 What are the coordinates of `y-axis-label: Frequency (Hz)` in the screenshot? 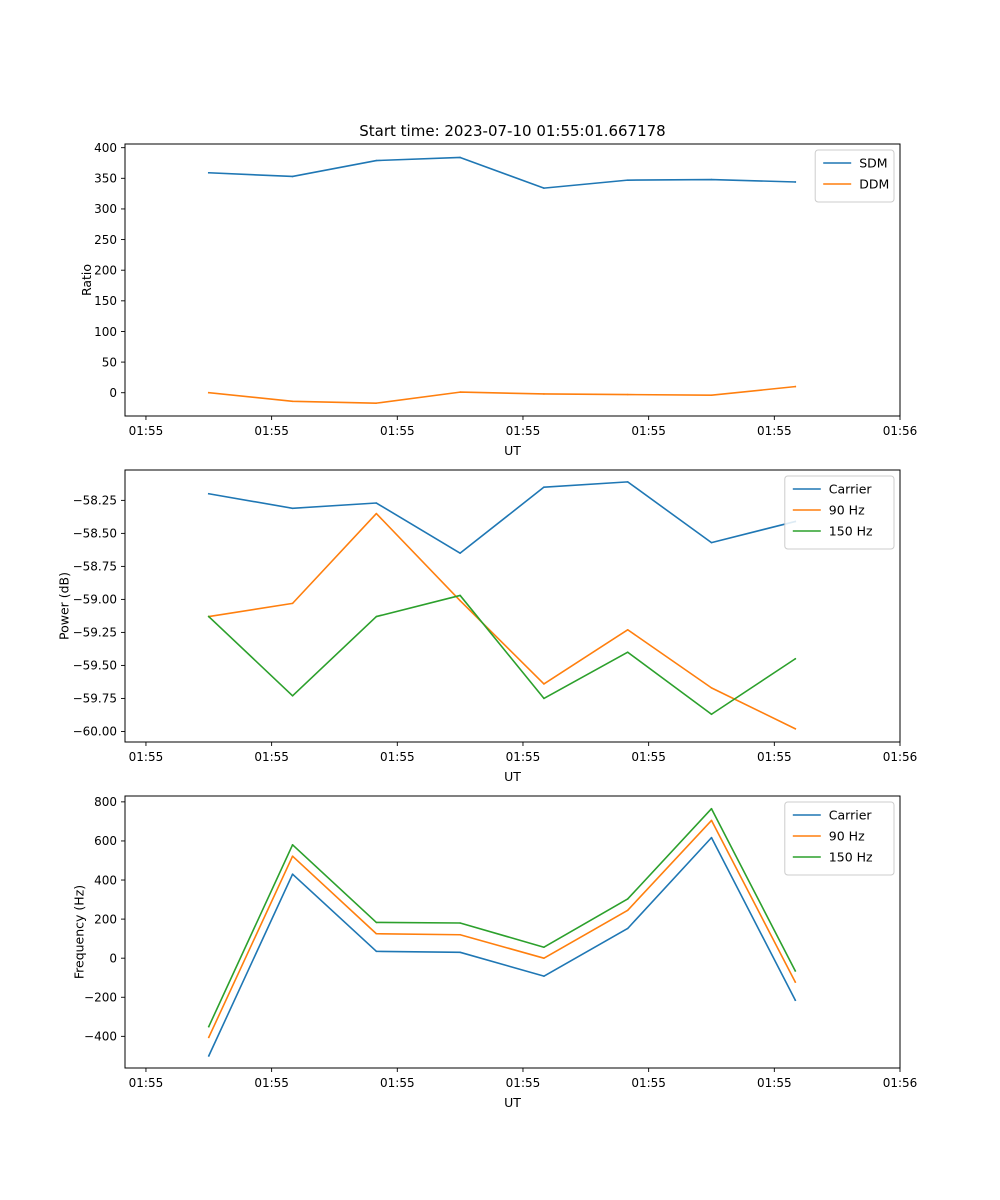 It's located at (78, 932).